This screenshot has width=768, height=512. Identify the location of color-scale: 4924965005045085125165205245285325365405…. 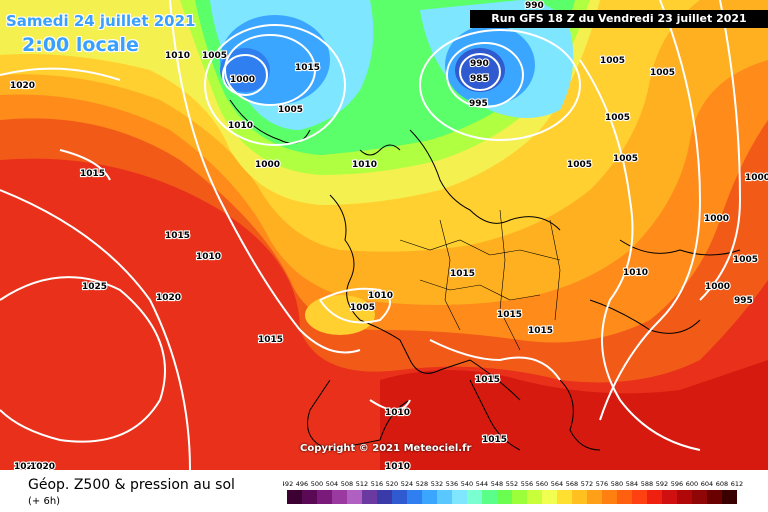
(513, 492).